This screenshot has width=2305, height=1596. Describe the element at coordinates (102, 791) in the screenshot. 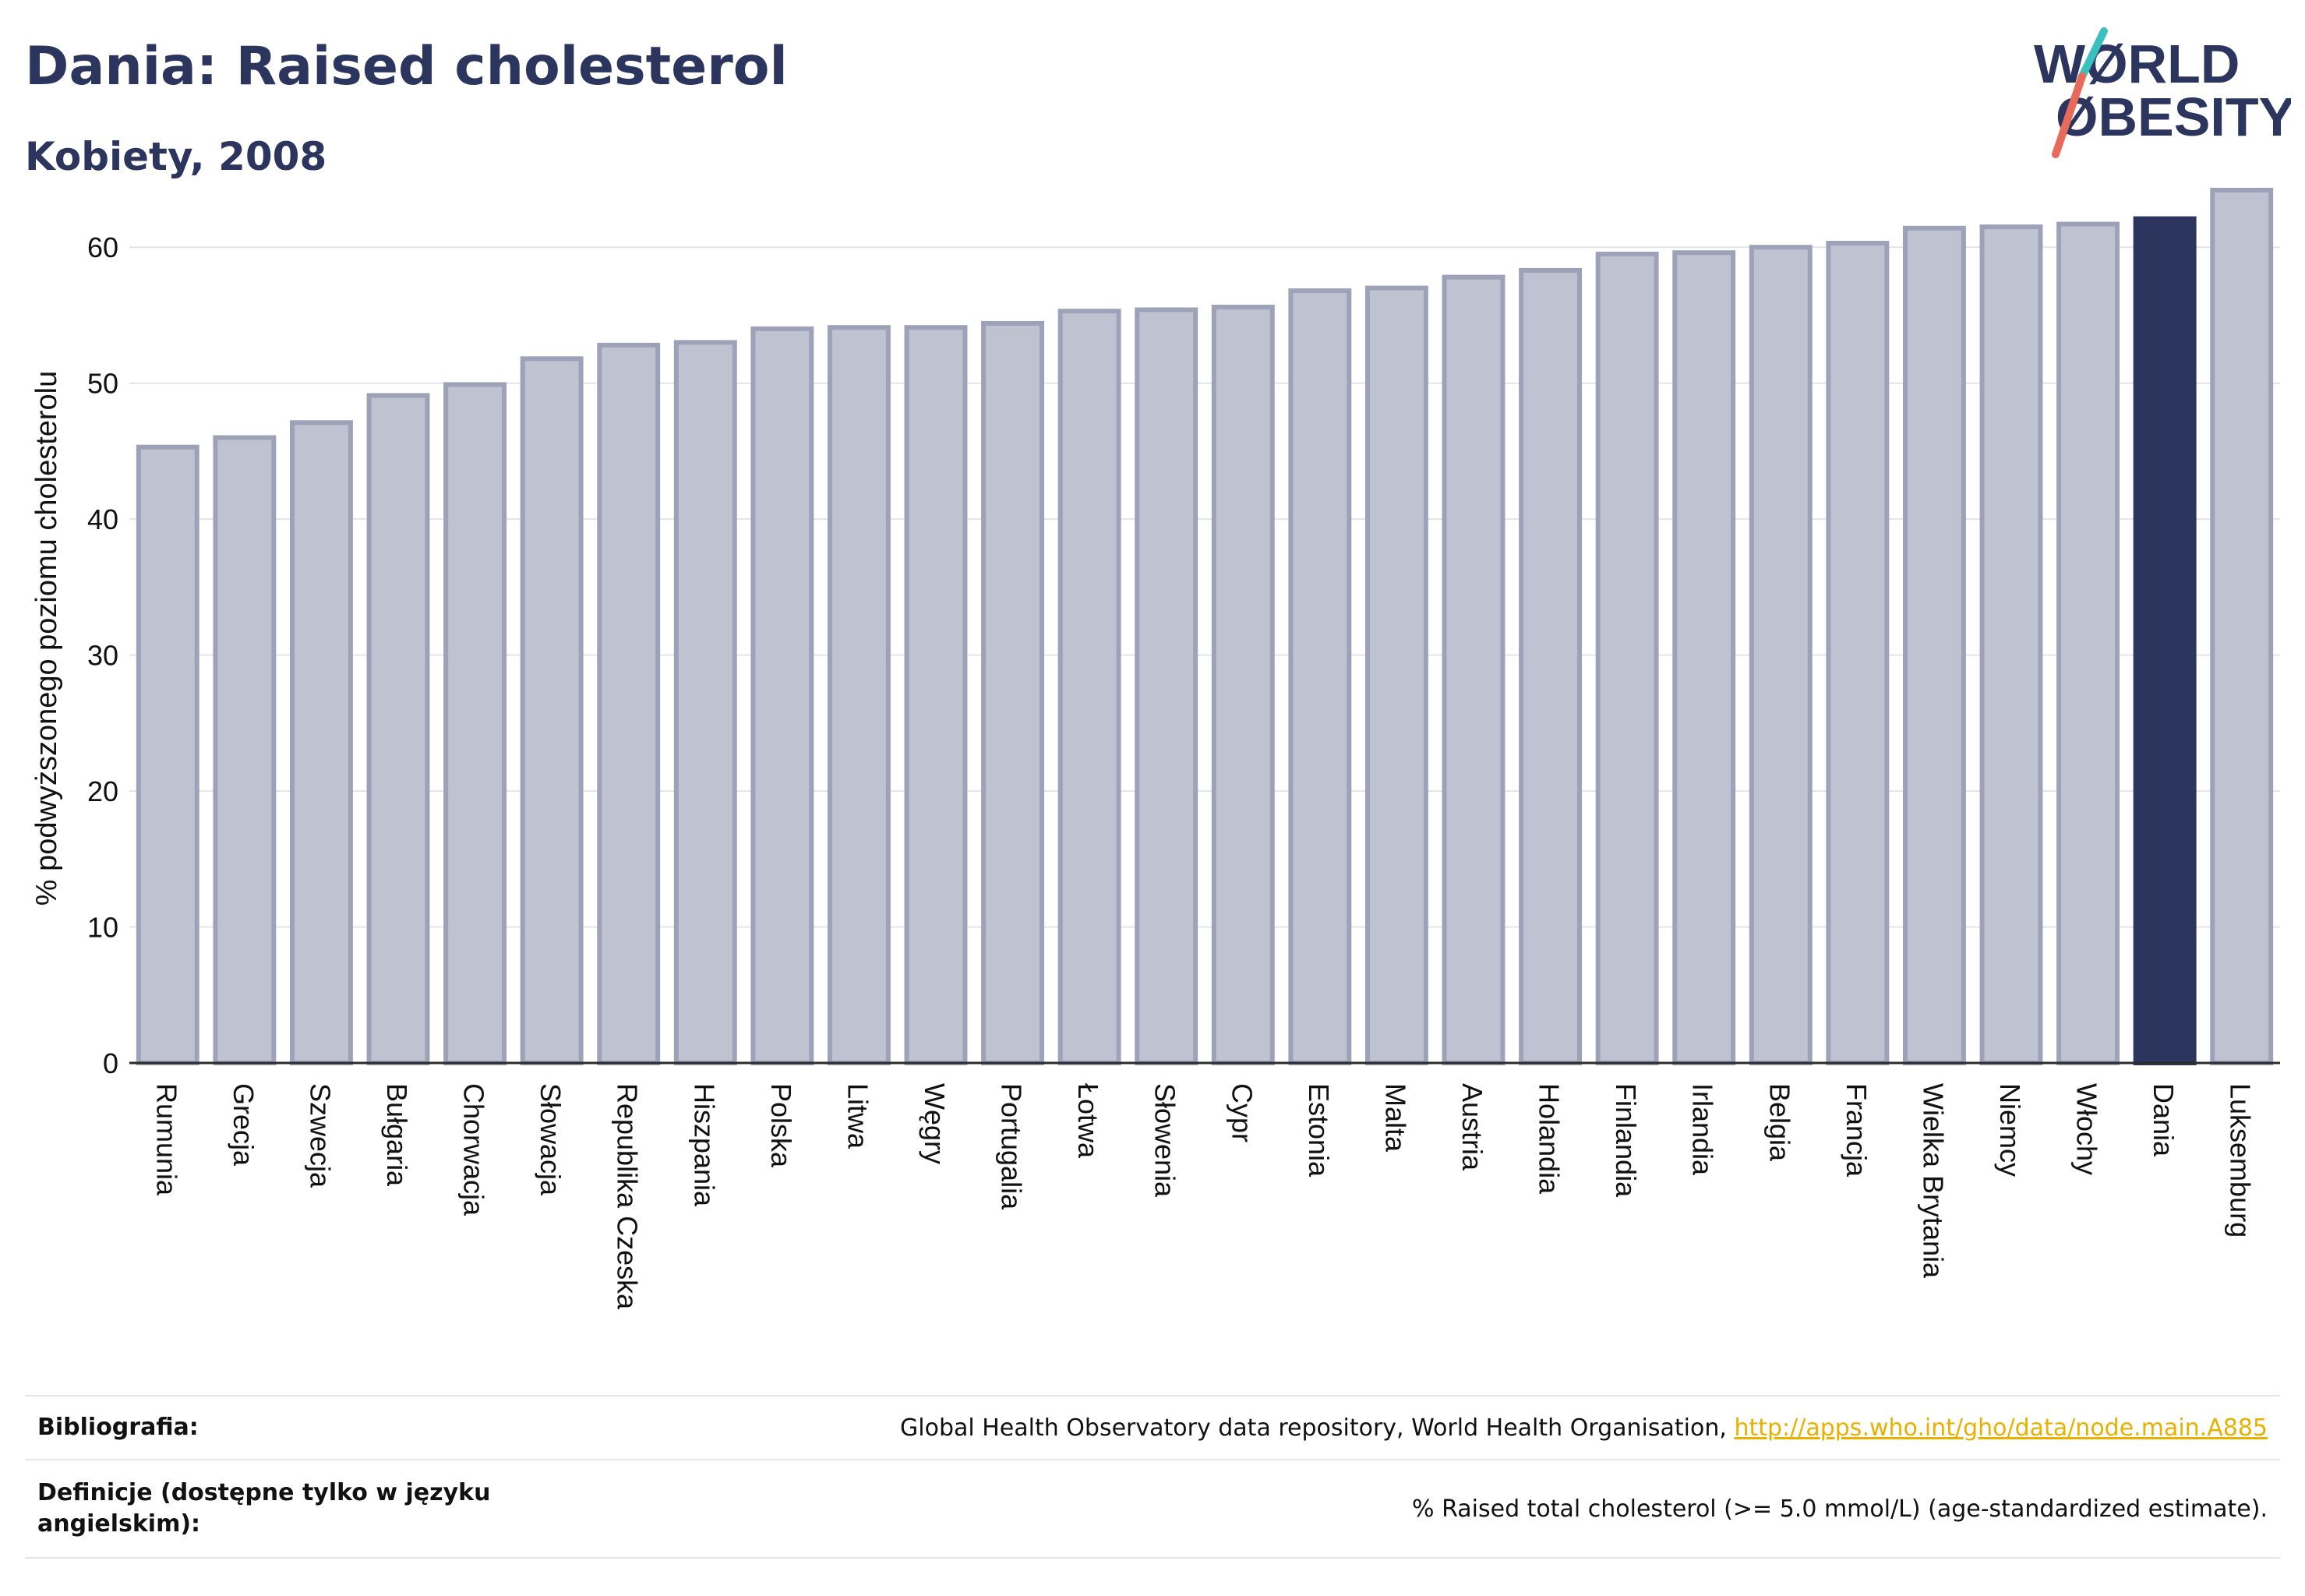

I see `y-tick-label: 20` at that location.